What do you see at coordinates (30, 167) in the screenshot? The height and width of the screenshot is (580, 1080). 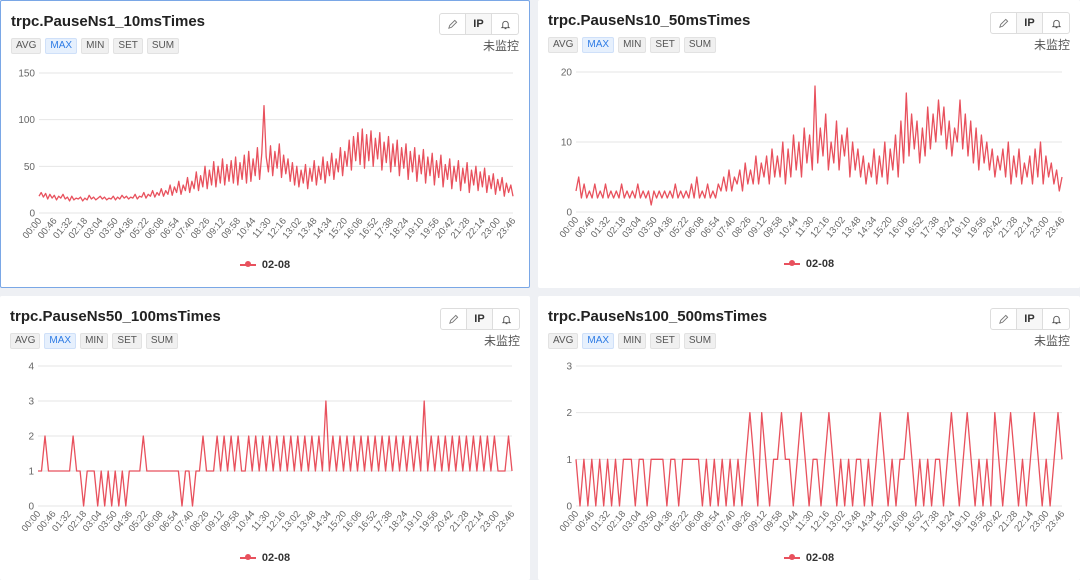 I see `y-tick-label: 50` at bounding box center [30, 167].